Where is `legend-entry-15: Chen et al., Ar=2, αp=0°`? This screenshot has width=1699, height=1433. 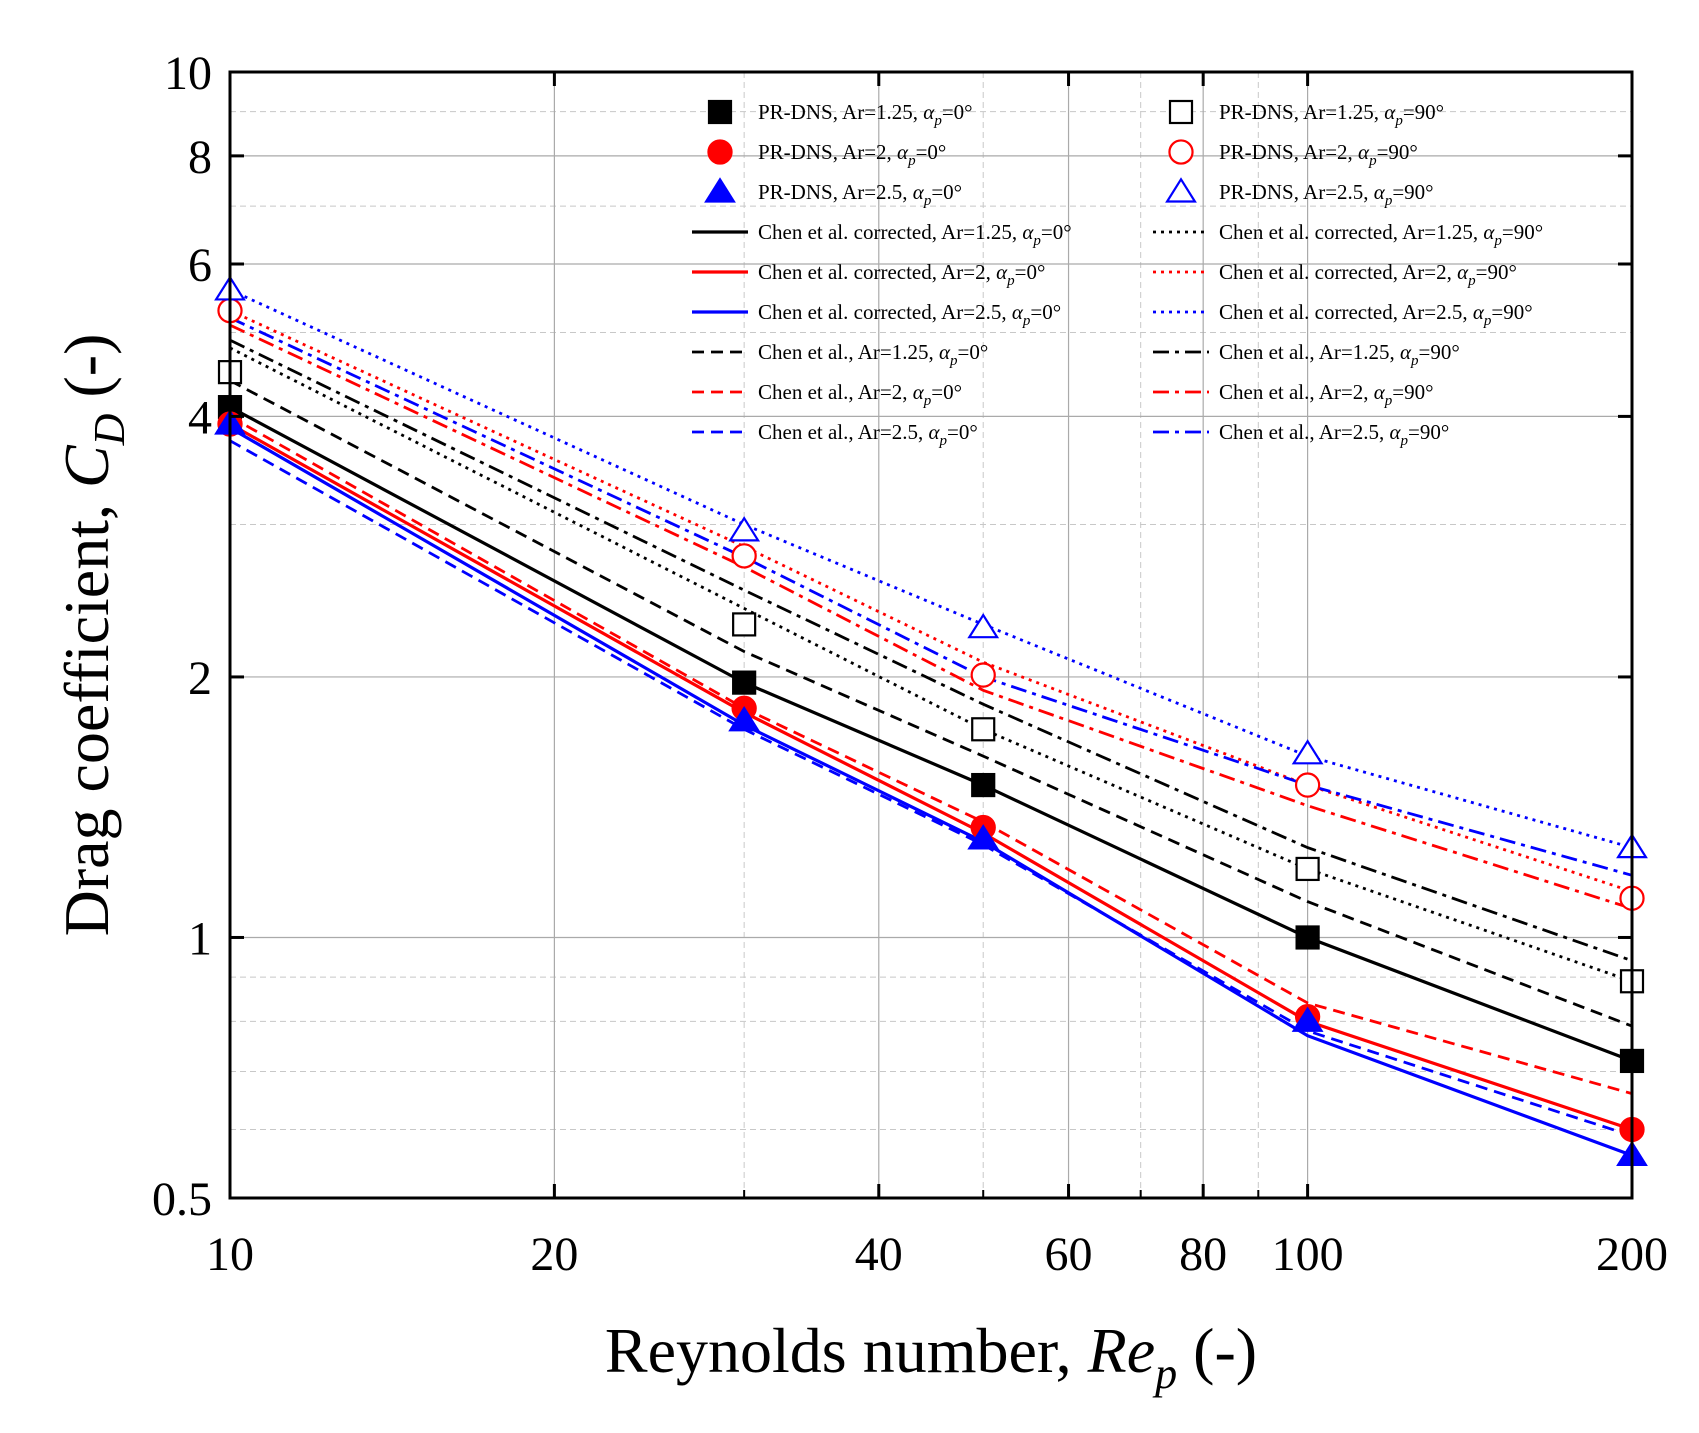
legend-entry-15: Chen et al., Ar=2, αp=0° is located at coordinates (827, 394).